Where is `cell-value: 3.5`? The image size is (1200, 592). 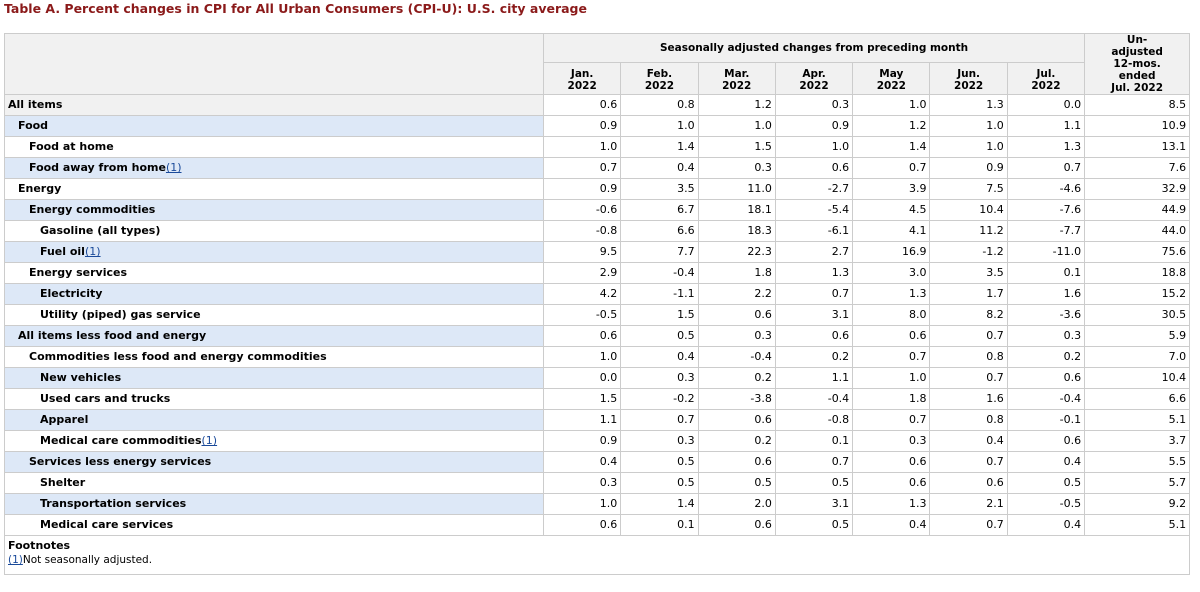
cell-value: 3.5 is located at coordinates (968, 273).